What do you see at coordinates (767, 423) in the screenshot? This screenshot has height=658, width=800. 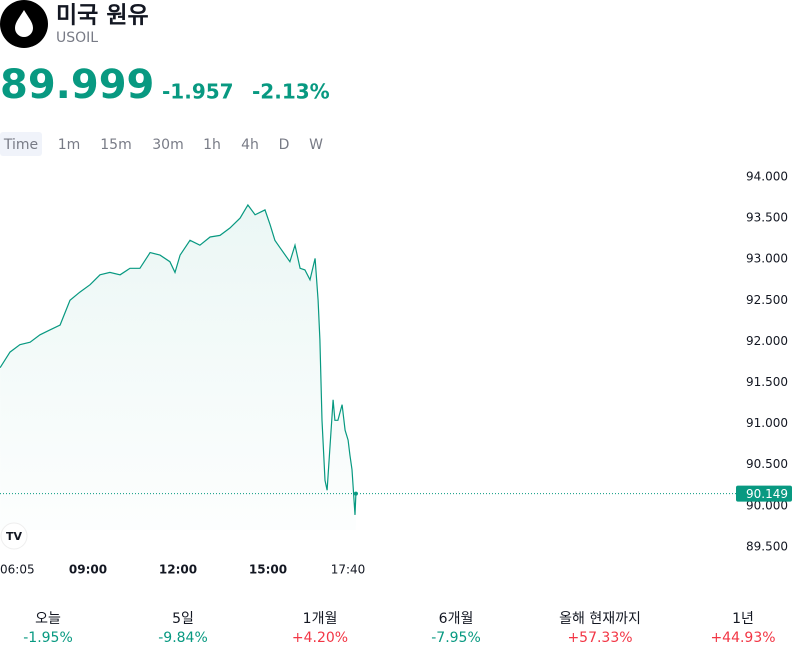 I see `y-tick-label: 91.000` at bounding box center [767, 423].